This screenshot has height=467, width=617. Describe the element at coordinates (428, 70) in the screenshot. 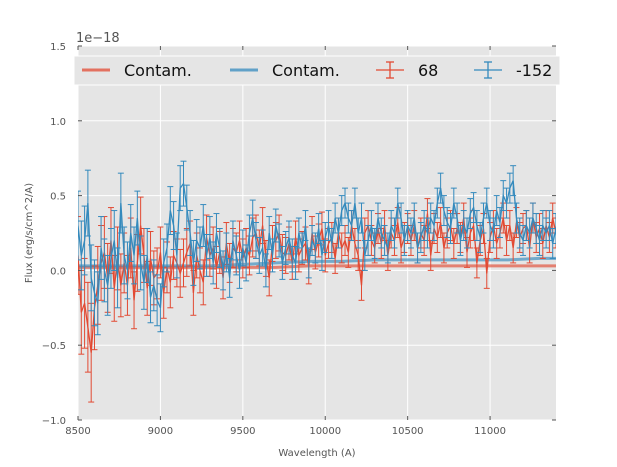

I see `legend-label: 68` at that location.